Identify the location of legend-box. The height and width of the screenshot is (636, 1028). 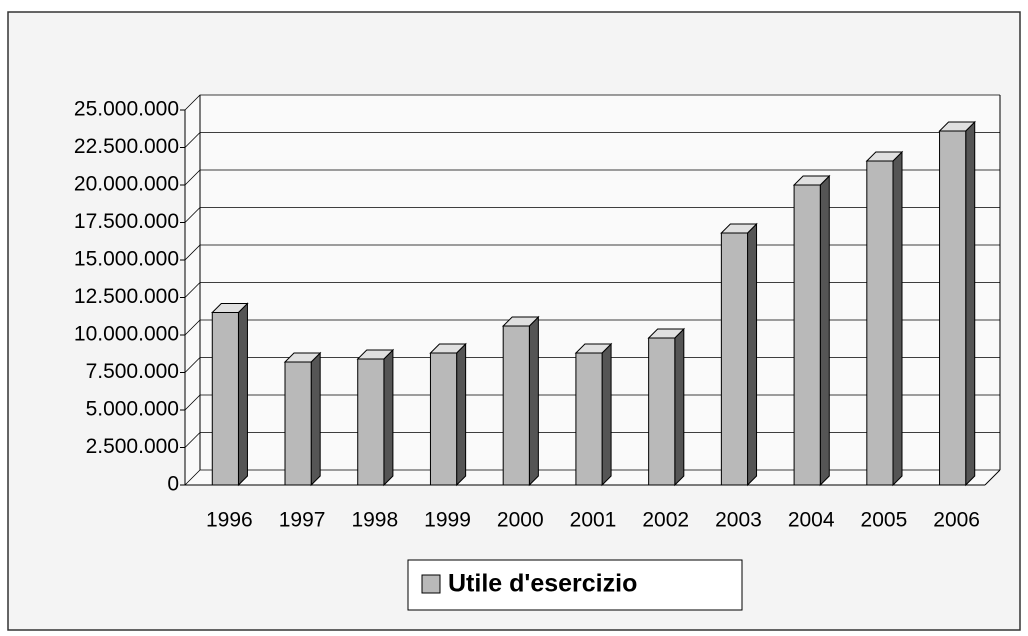
(575, 585).